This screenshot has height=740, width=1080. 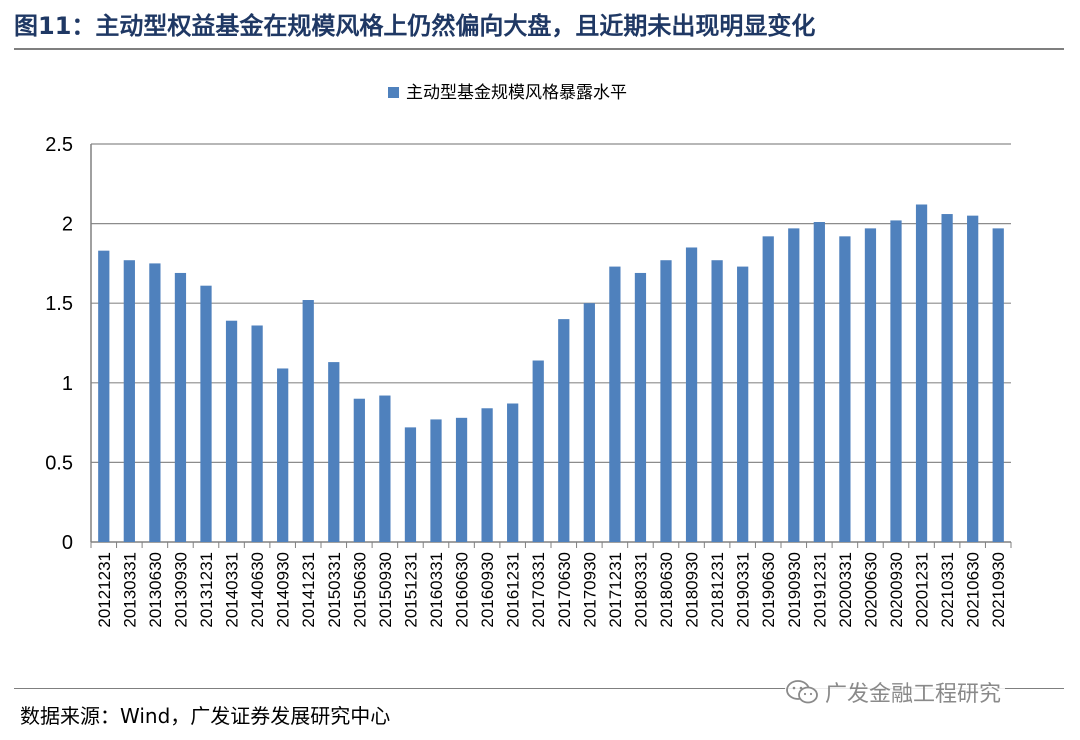 What do you see at coordinates (513, 590) in the screenshot?
I see `x-tick-label: 20161231` at bounding box center [513, 590].